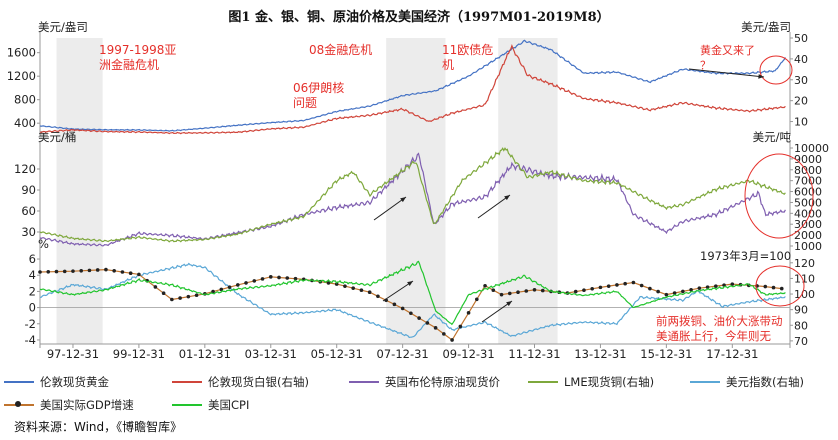  What do you see at coordinates (713, 336) in the screenshot?
I see `annotation-copper-oil-note: 美通胀上行，今年则无` at bounding box center [713, 336].